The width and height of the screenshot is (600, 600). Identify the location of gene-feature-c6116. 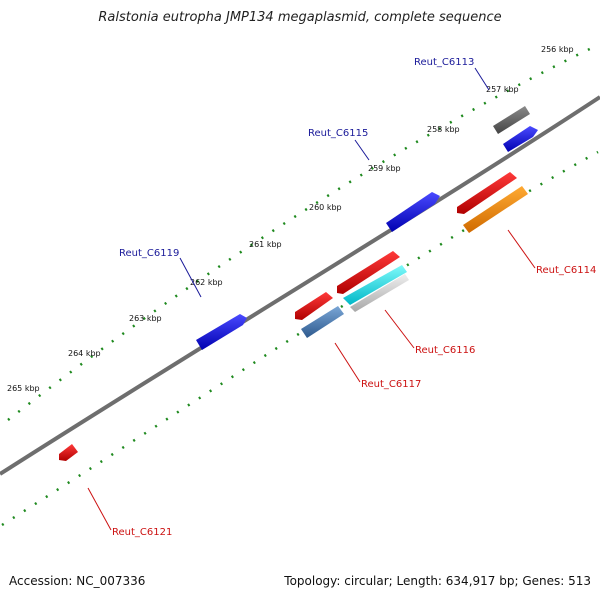
(375, 285).